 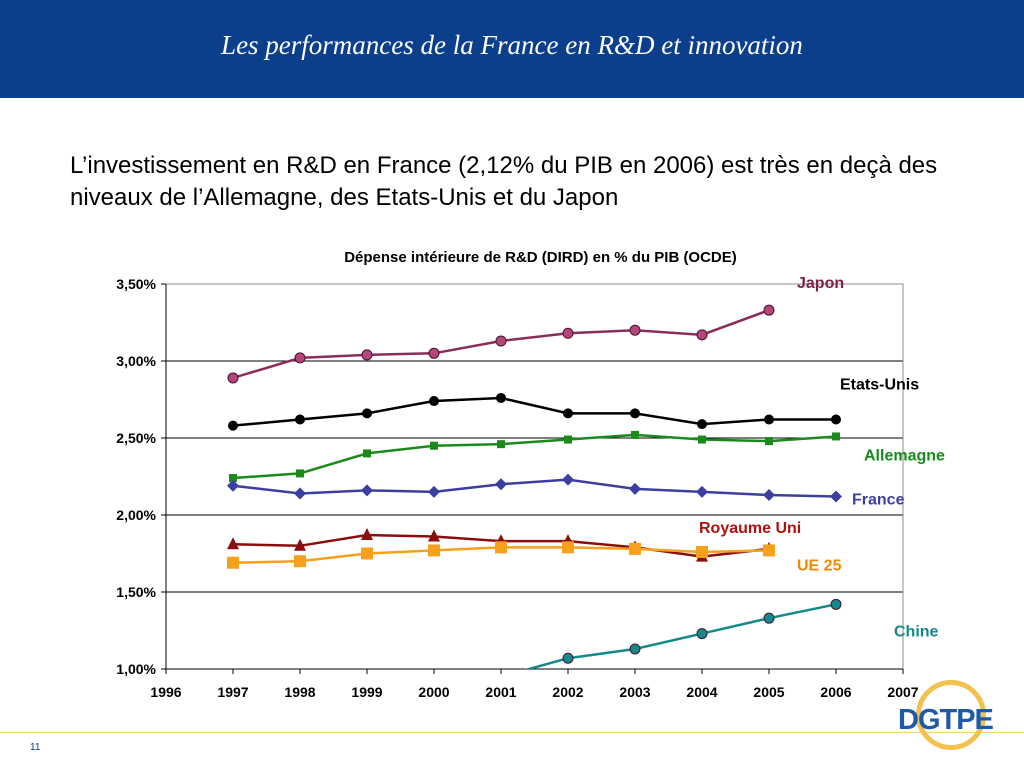 I want to click on x-tick-label: 2006, so click(x=835, y=692).